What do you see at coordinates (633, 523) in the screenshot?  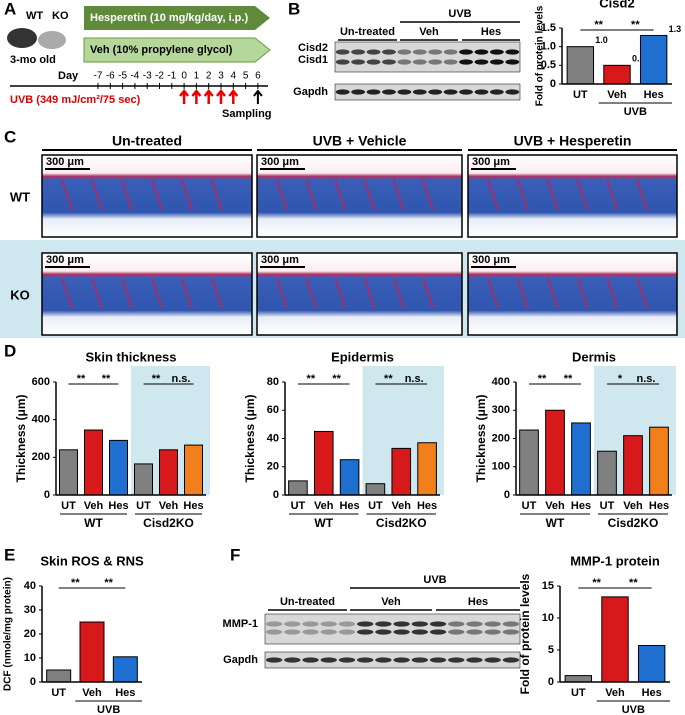 I see `group-label: Cisd2KO` at bounding box center [633, 523].